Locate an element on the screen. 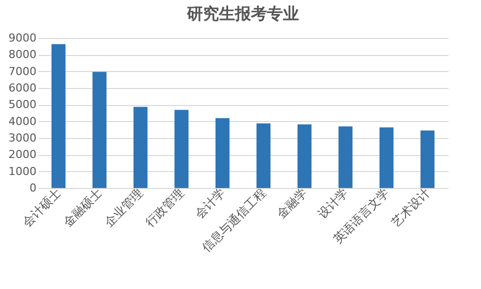 The image size is (481, 289). x-tick-label: 行政管理 is located at coordinates (164, 208).